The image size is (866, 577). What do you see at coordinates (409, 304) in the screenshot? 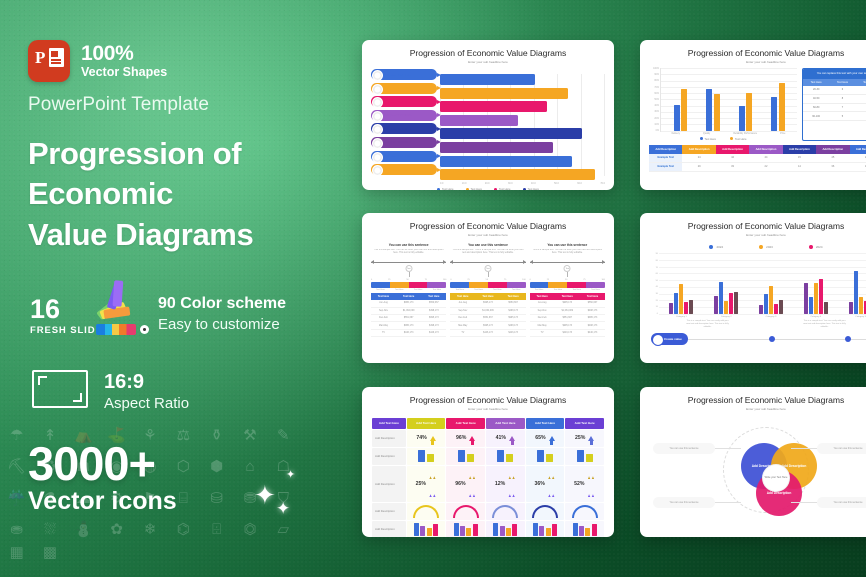
I see `table-row: Jun-Aug $995,173 $550,667` at bounding box center [409, 304].